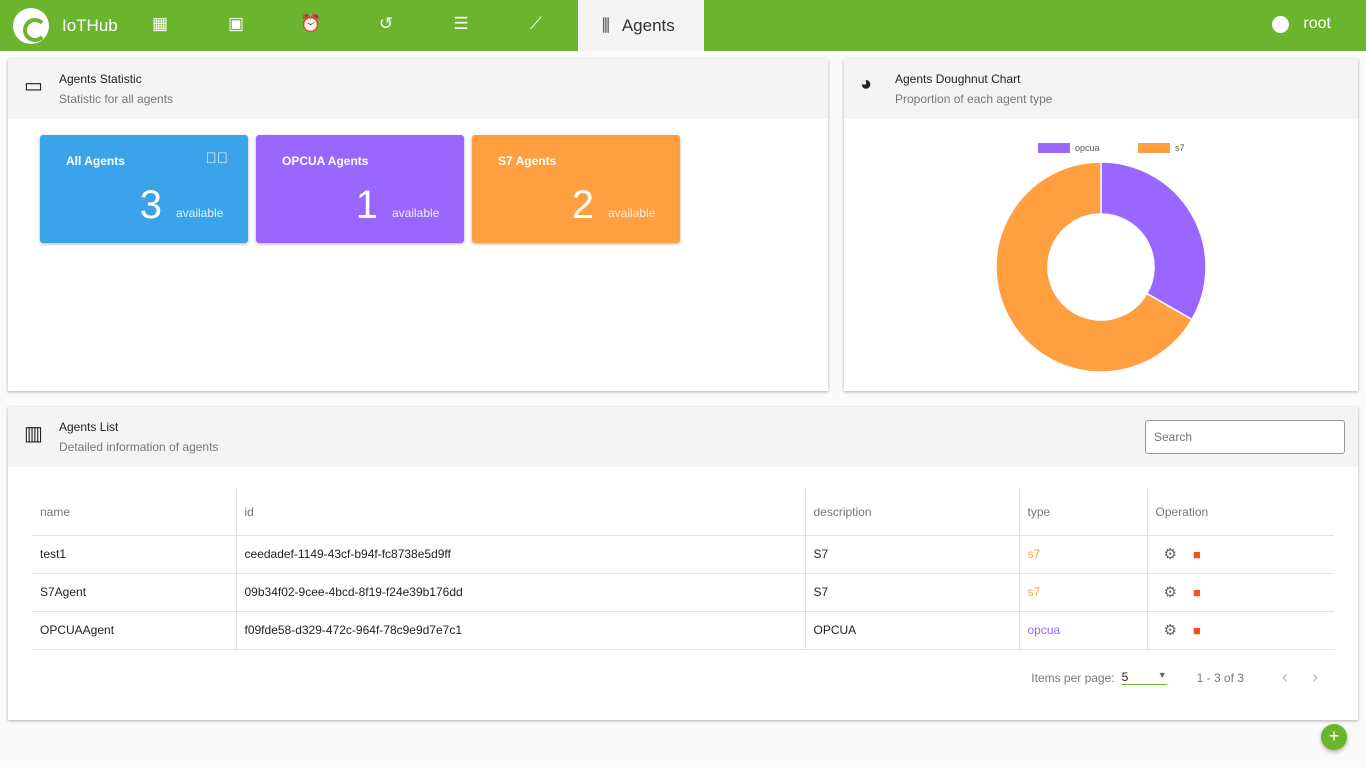 The height and width of the screenshot is (767, 1366). What do you see at coordinates (31, 26) in the screenshot?
I see `logo` at bounding box center [31, 26].